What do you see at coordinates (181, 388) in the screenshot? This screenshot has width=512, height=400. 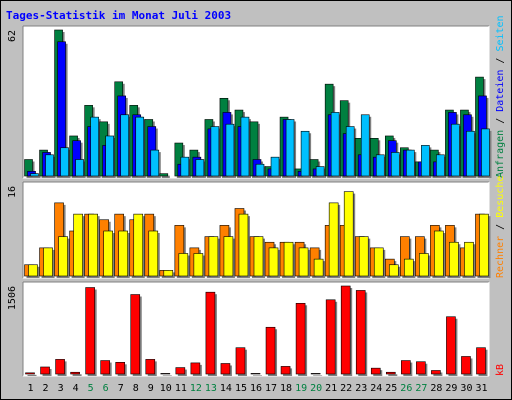 I see `day-label-11: 11` at bounding box center [181, 388].